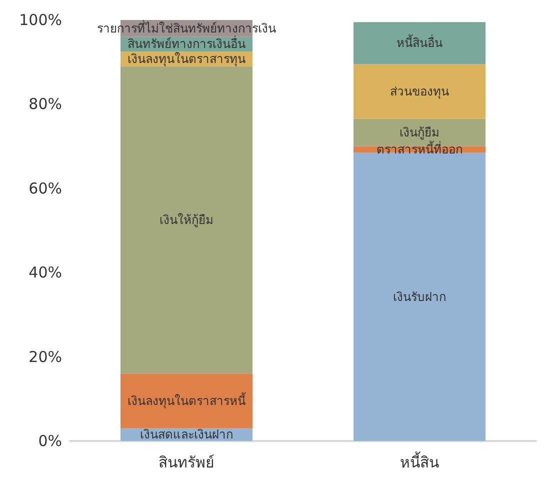 The height and width of the screenshot is (486, 551). What do you see at coordinates (186, 435) in the screenshot?
I see `series-label: เงินสดและเงินฝาก` at bounding box center [186, 435].